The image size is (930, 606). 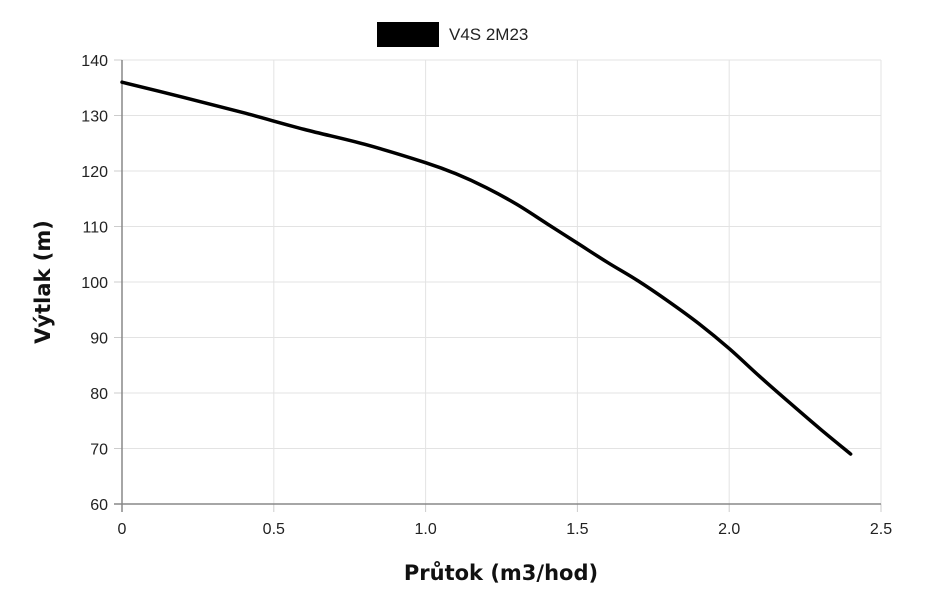 I want to click on legend: V4S 2M23, so click(x=452, y=34).